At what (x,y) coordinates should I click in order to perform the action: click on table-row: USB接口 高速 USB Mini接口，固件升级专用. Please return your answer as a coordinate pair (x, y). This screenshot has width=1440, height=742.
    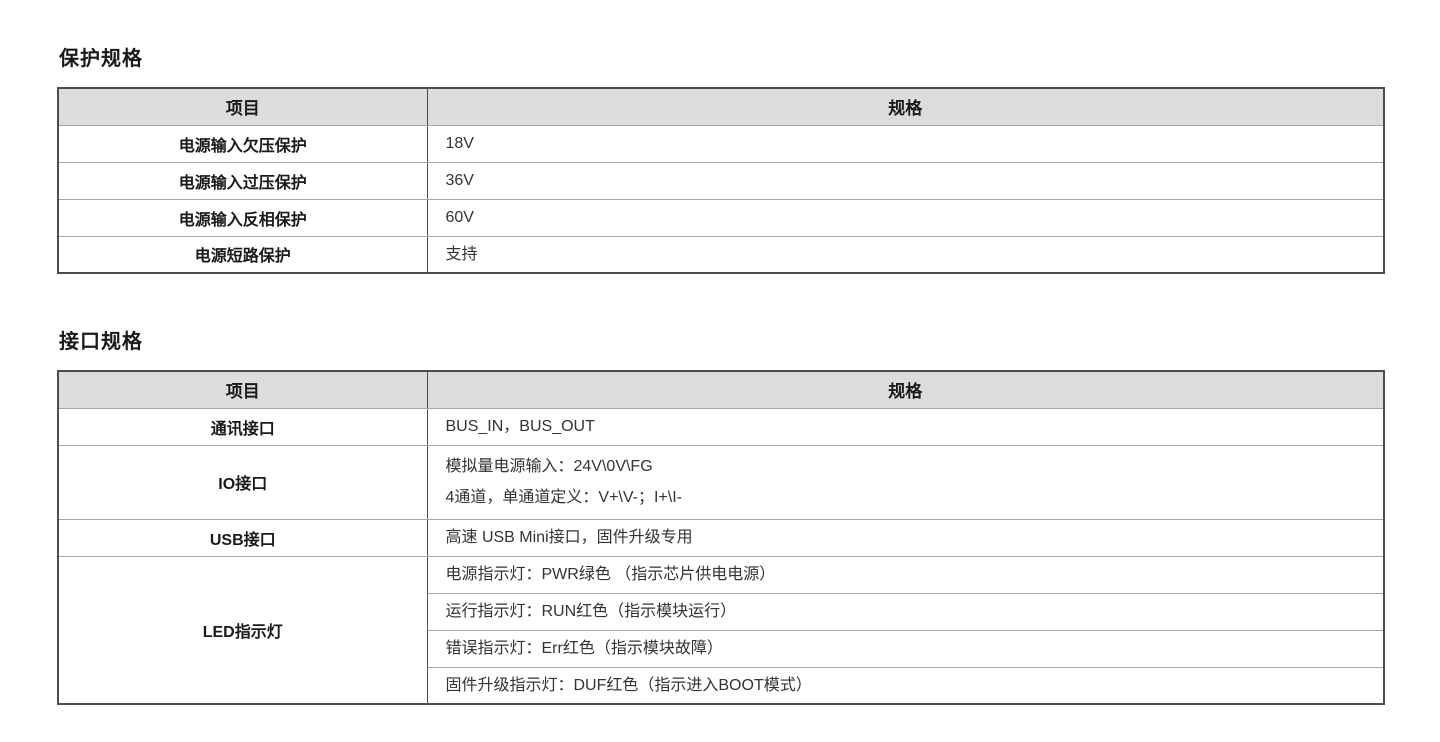
    Looking at the image, I should click on (721, 537).